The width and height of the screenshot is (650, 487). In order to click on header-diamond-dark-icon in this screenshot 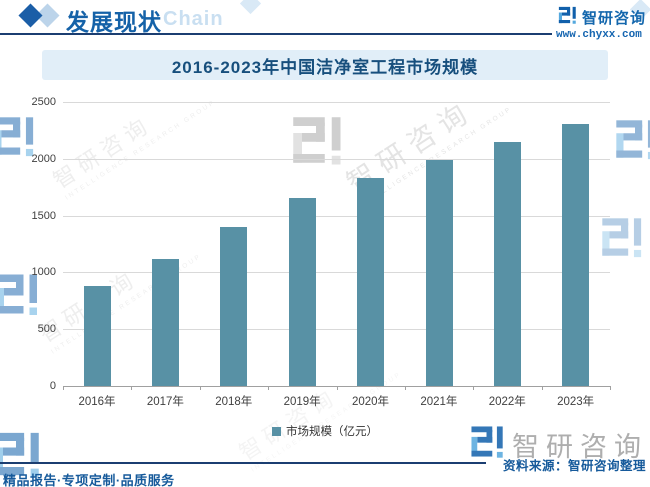, I will do `click(30, 15)`.